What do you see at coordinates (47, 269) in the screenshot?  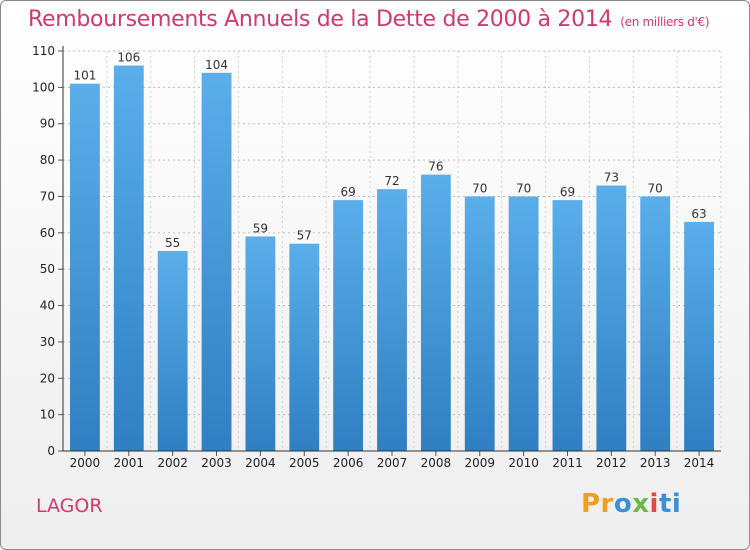 I see `y-tick-label: 50` at bounding box center [47, 269].